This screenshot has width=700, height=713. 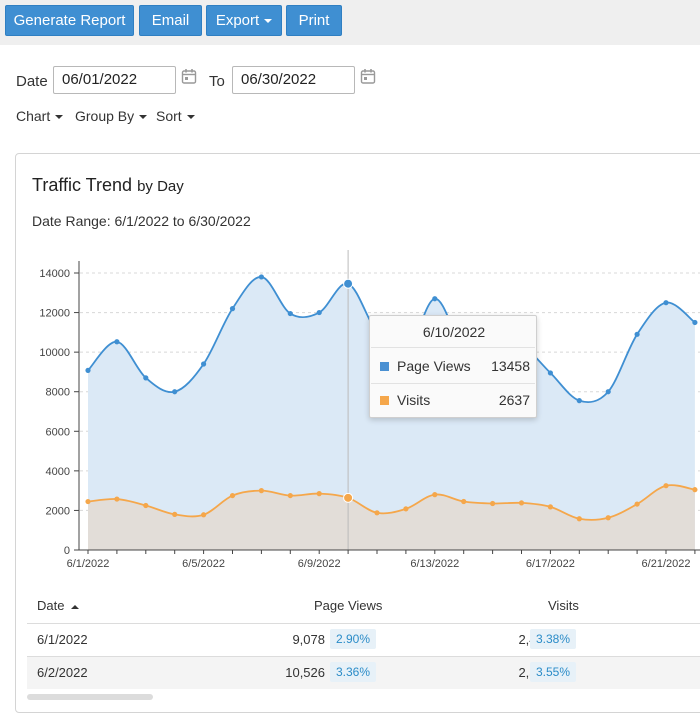 I want to click on report-title: Traffic Trend by Day, so click(x=108, y=185).